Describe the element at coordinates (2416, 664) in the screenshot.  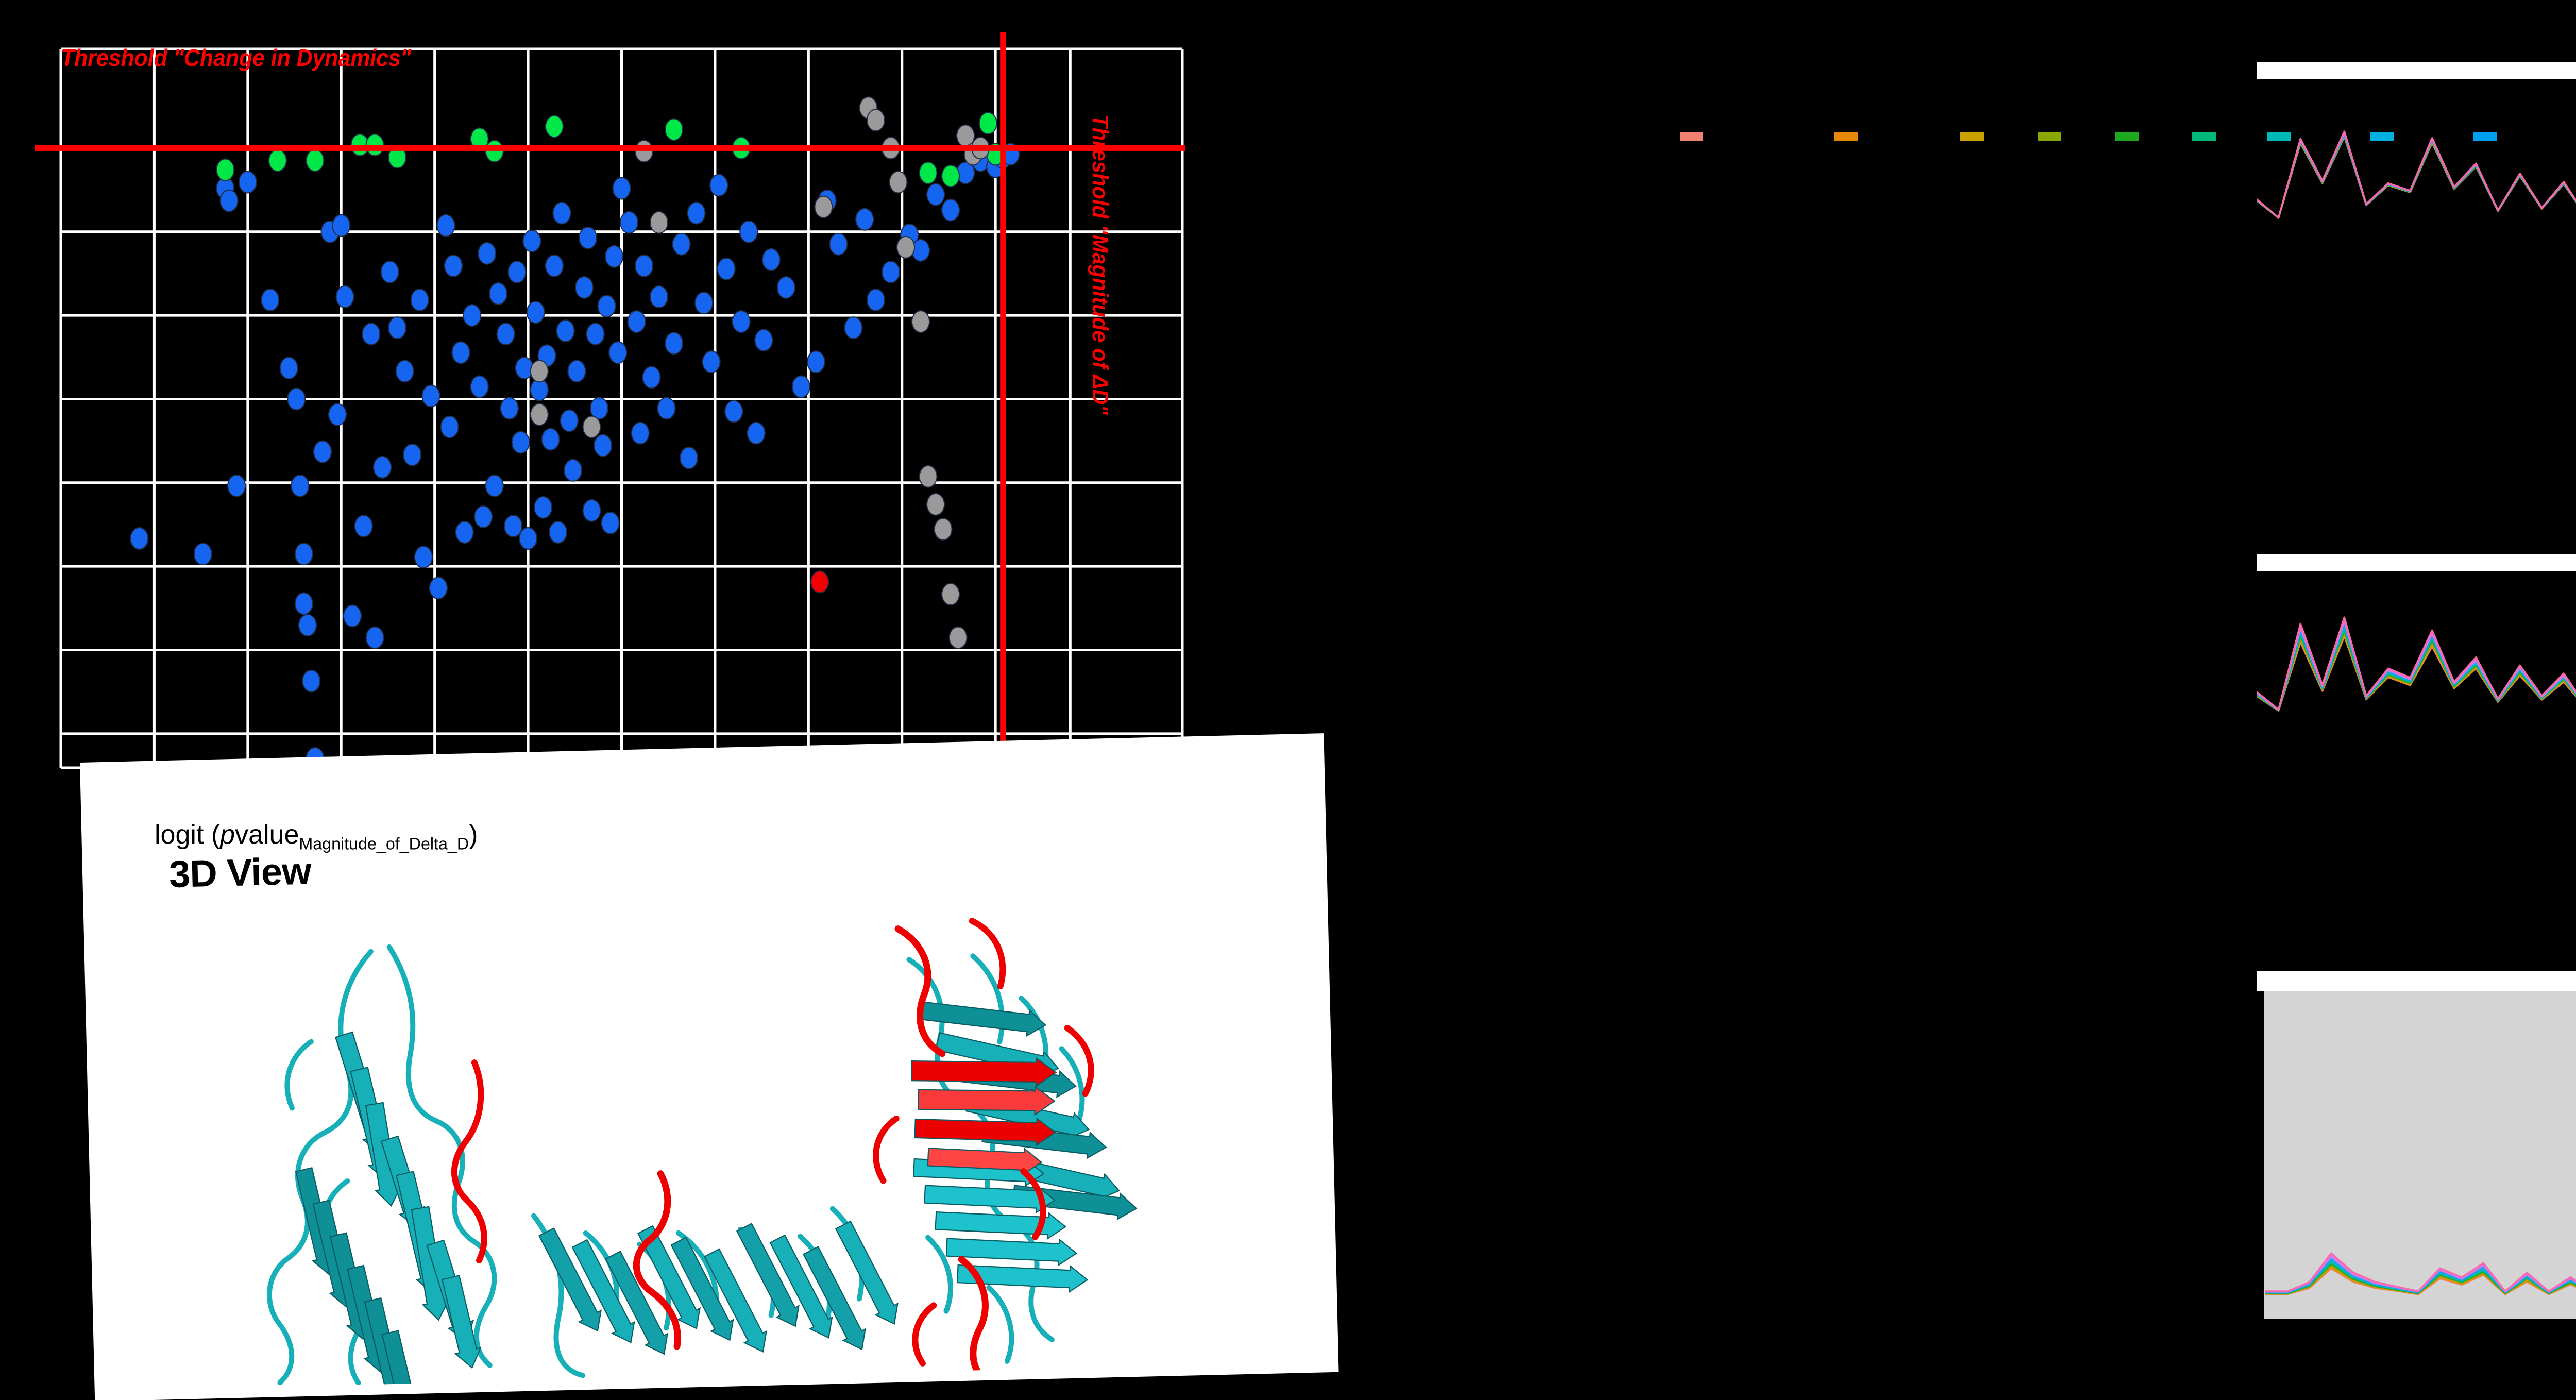
I see `protein-a-ligand-trace-lines` at that location.